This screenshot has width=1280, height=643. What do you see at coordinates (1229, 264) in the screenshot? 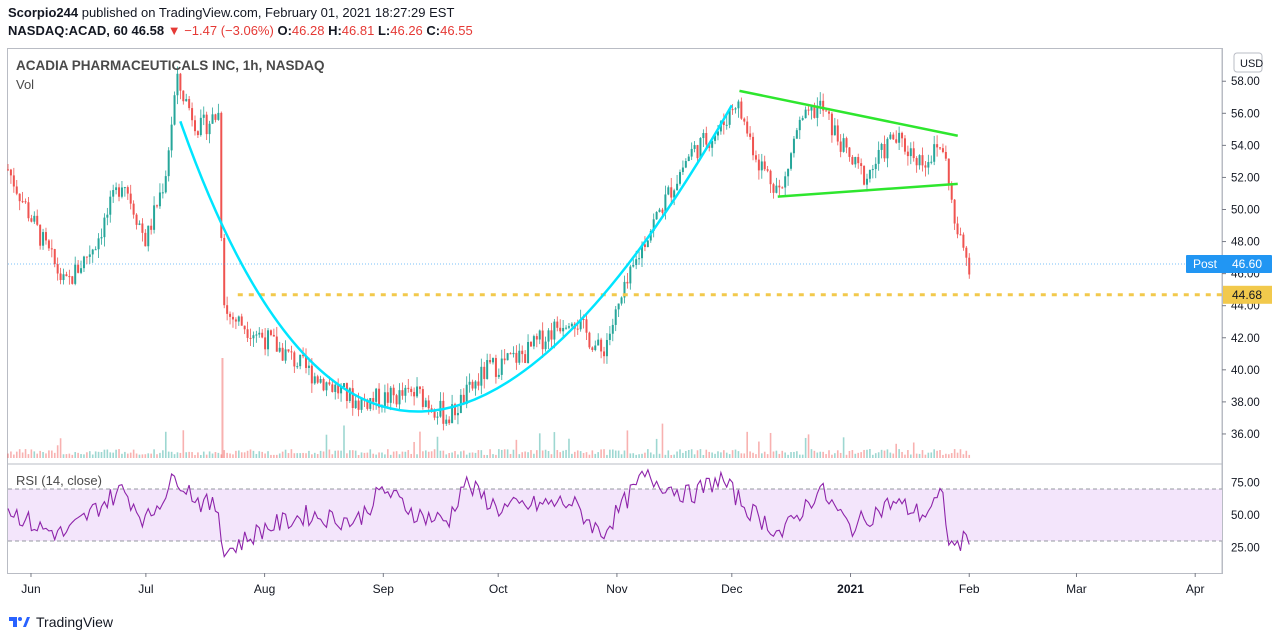
I see `post-price-label-bg` at bounding box center [1229, 264].